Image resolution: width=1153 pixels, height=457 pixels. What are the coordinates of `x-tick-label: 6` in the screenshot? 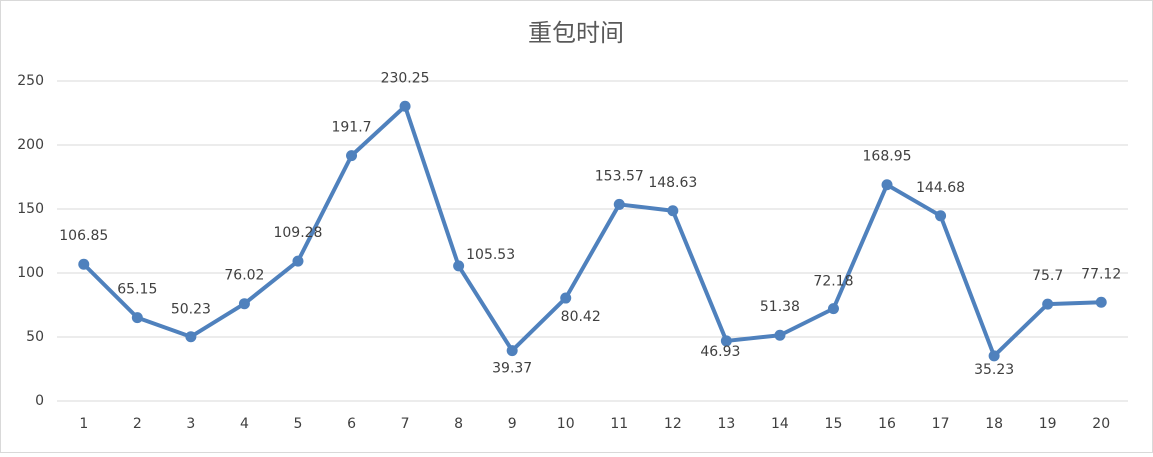 It's located at (351, 424).